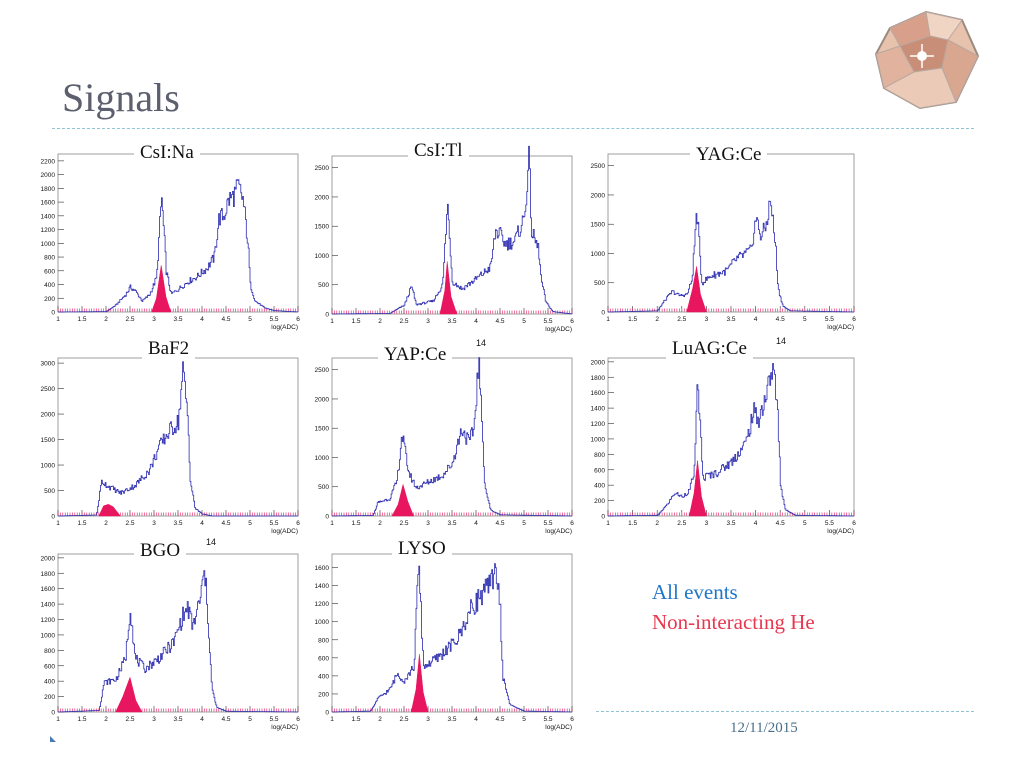 The image size is (1024, 768). What do you see at coordinates (598, 225) in the screenshot?
I see `y-tick-label: 1500` at bounding box center [598, 225].